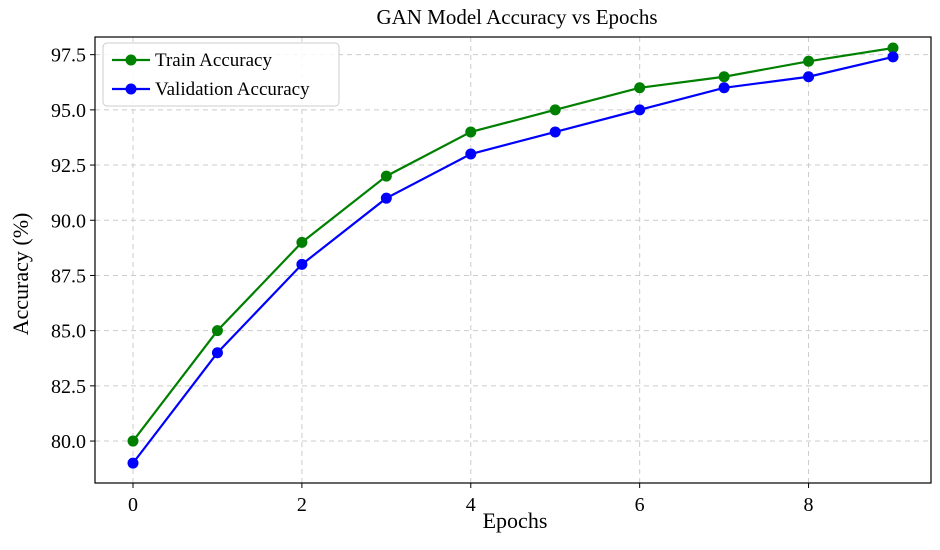  I want to click on legend-box, so click(221, 74).